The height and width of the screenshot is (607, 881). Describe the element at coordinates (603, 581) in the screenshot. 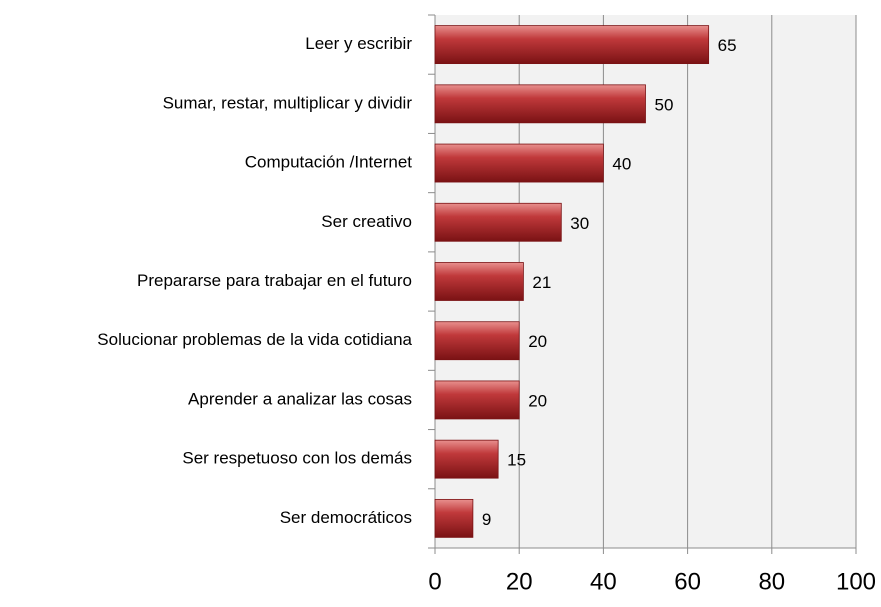

I see `x-tick-label: 40` at that location.